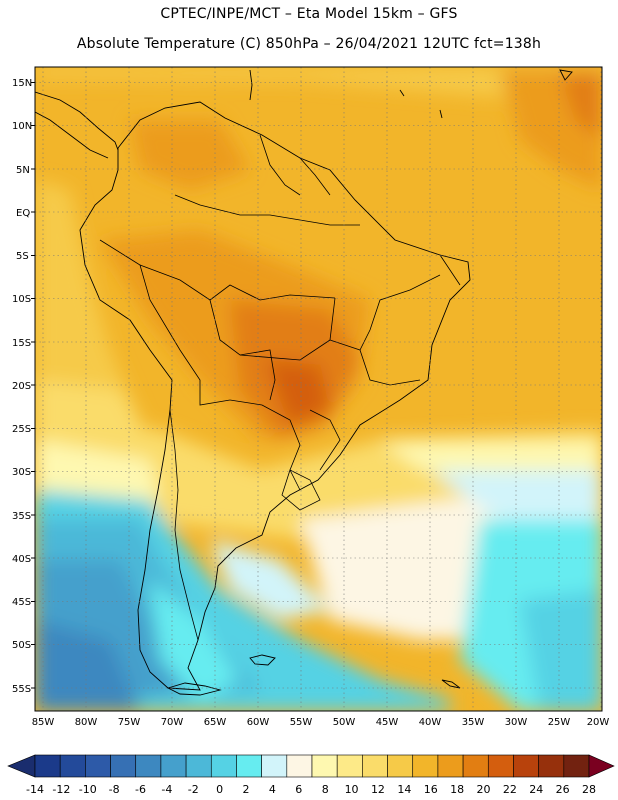 Image resolution: width=618 pixels, height=800 pixels. What do you see at coordinates (193, 789) in the screenshot?
I see `colorbar-label: -2` at bounding box center [193, 789].